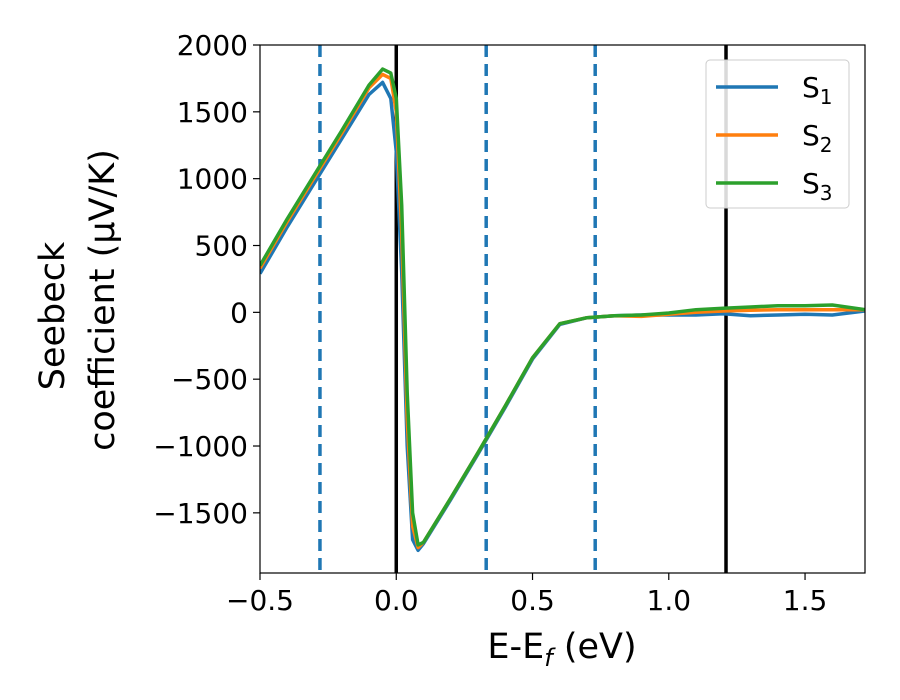  Describe the element at coordinates (515, 647) in the screenshot. I see `x-axis-title-main: E-E` at that location.